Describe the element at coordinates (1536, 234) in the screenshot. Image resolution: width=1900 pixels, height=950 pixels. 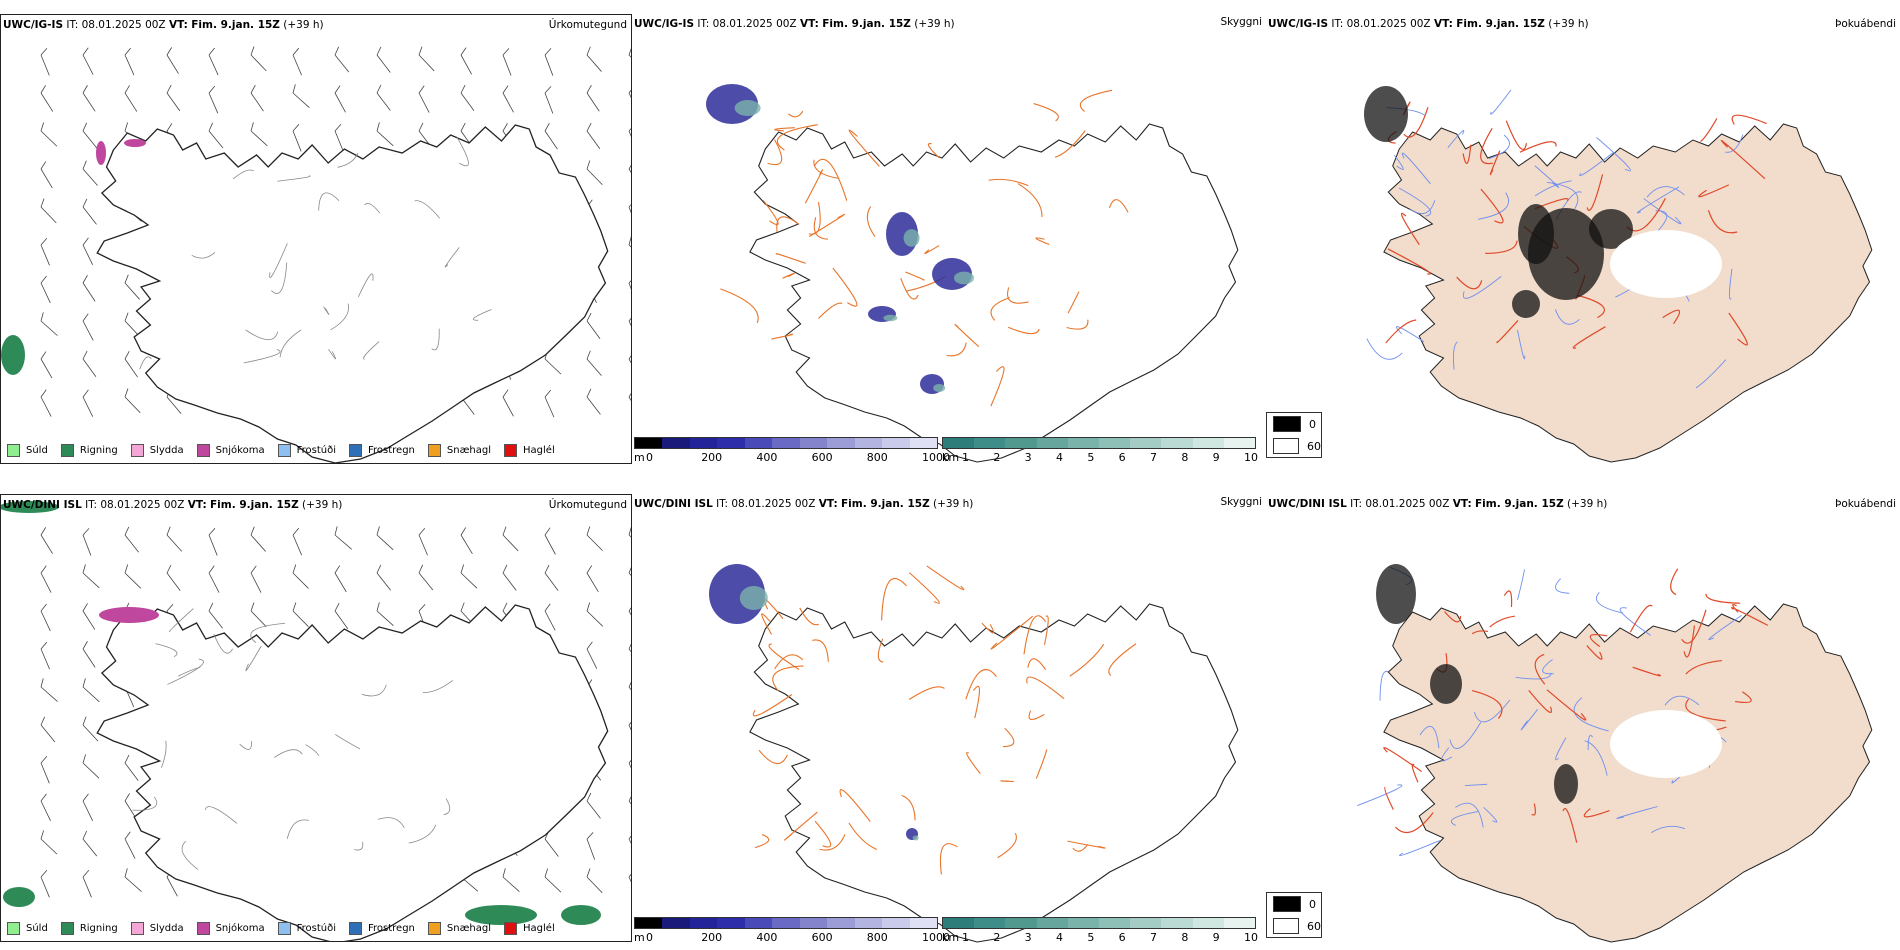
I see `fog-indicator-area` at that location.